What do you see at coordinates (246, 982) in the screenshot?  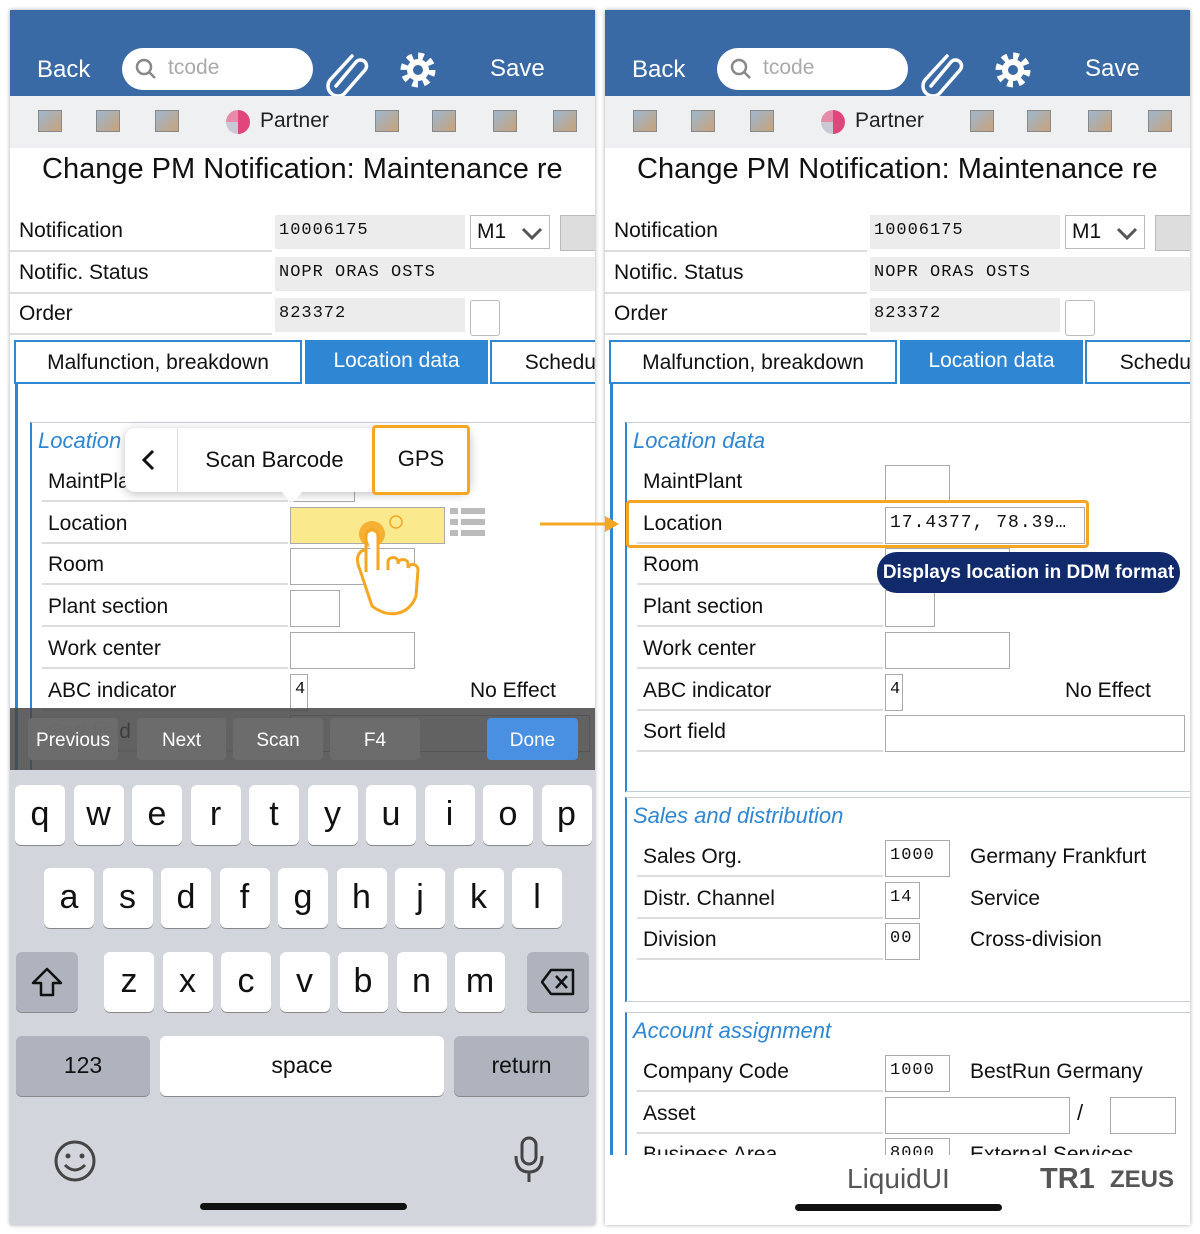 I see `key: c` at bounding box center [246, 982].